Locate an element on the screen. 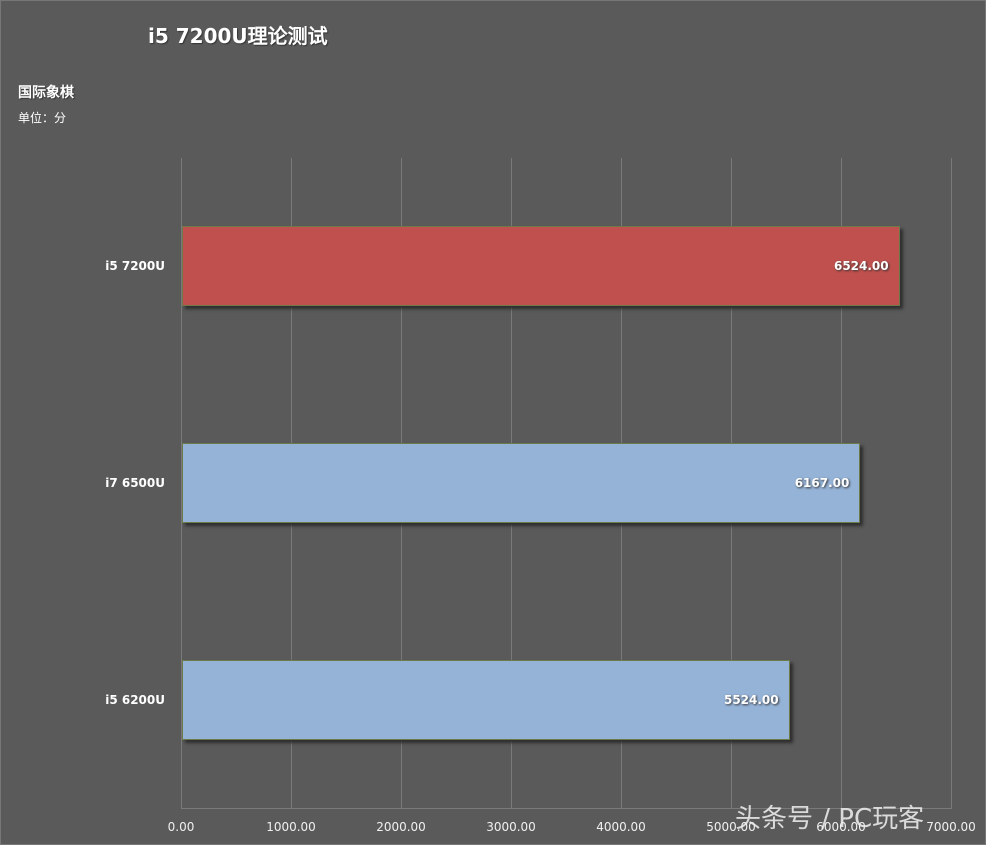  x-tick-label: 6000.00 is located at coordinates (841, 827).